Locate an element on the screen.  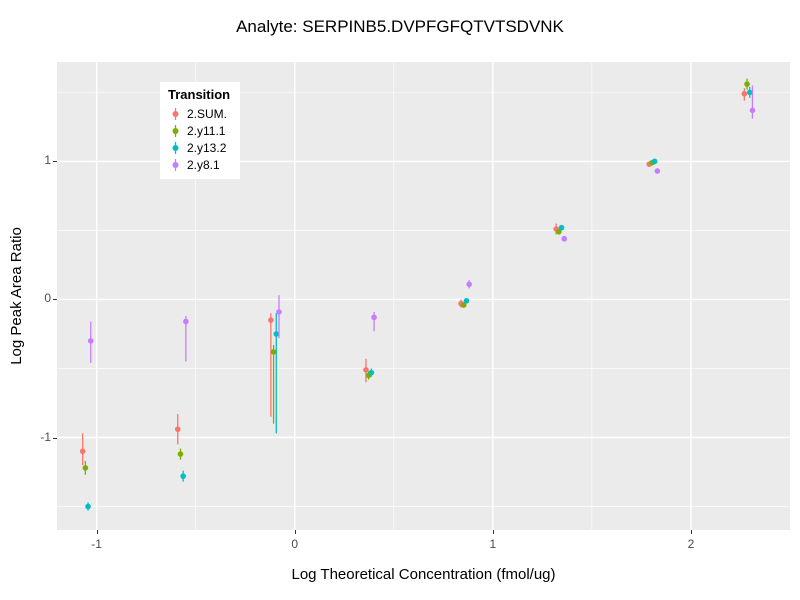
legend-item: 2.SUM. is located at coordinates (199, 113).